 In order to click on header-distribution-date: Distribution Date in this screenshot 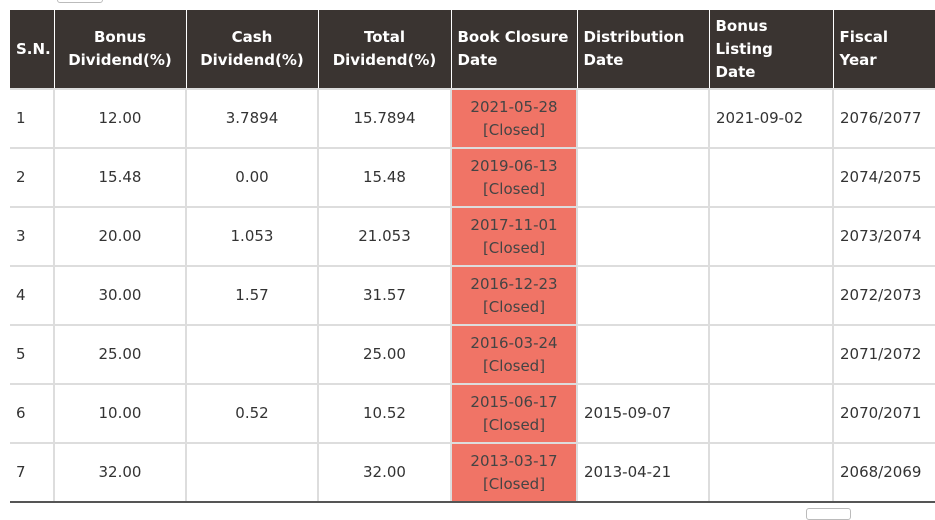, I will do `click(642, 49)`.